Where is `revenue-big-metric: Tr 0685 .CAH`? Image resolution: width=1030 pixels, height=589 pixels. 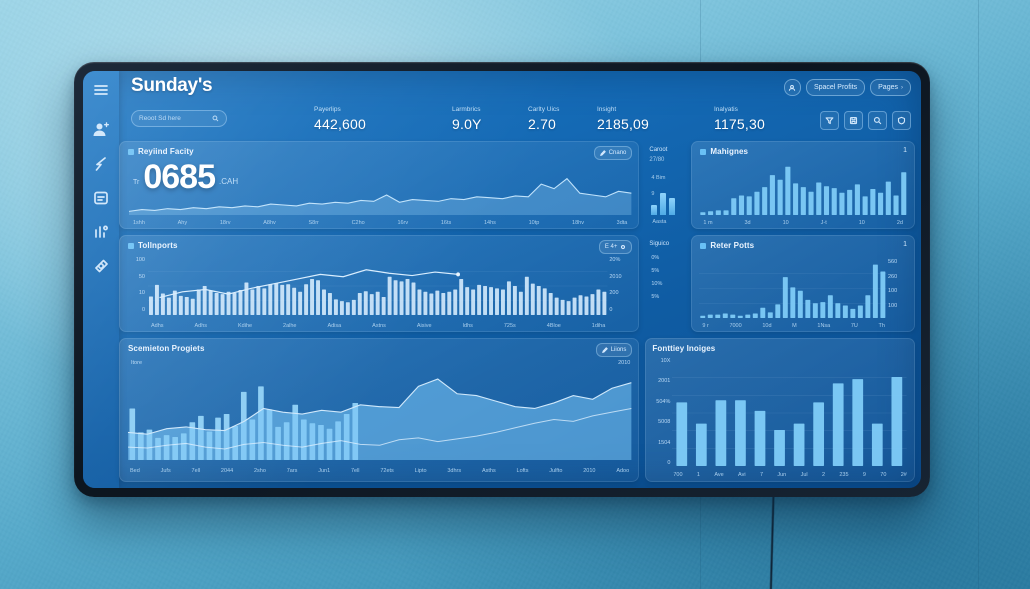
revenue-big-metric: Tr 0685 .CAH is located at coordinates (186, 177).